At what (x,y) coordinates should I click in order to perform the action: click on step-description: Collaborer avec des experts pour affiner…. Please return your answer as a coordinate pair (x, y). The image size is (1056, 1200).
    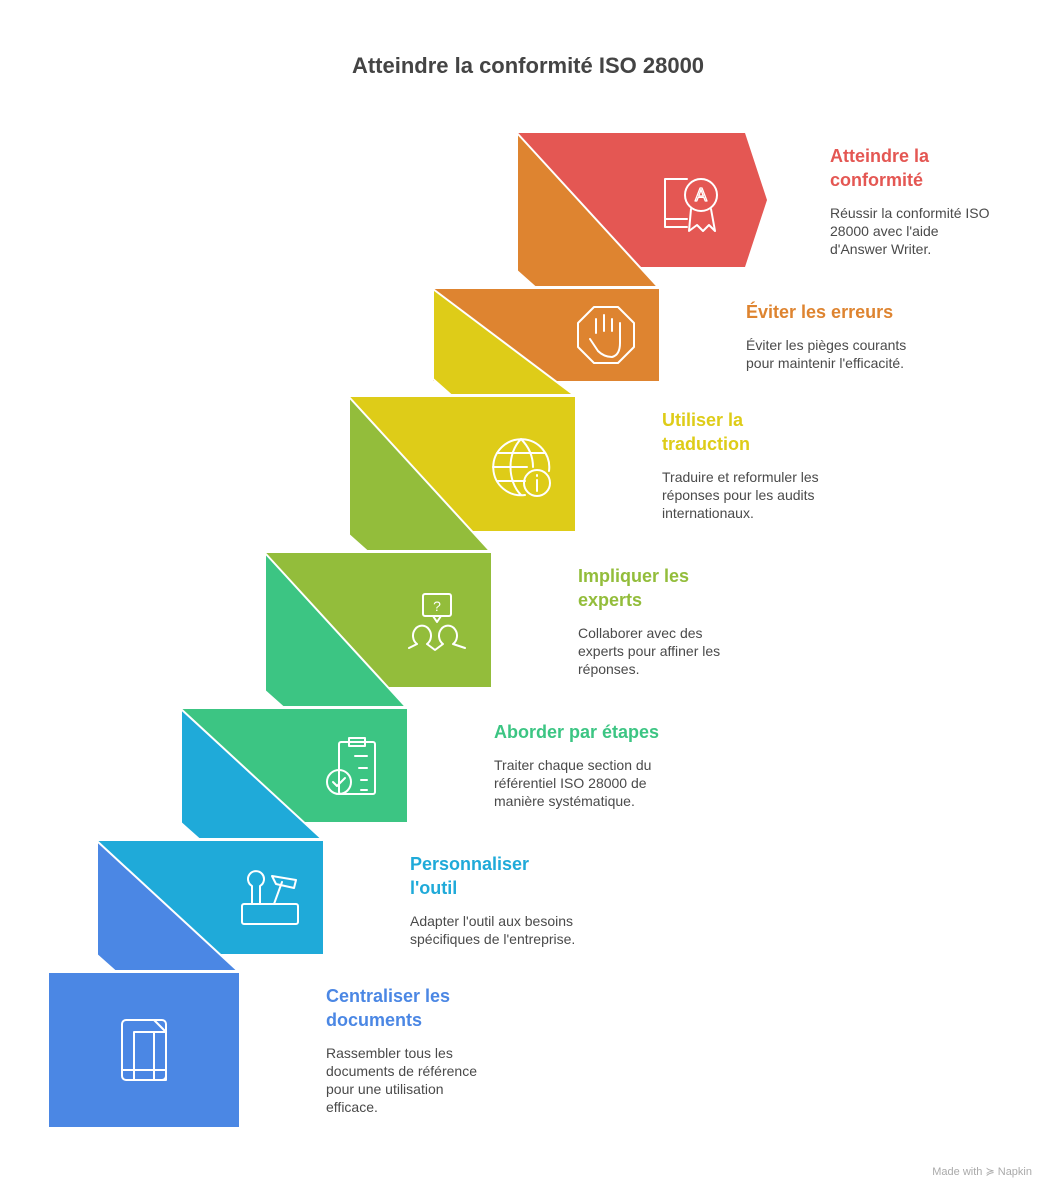
    Looking at the image, I should click on (649, 651).